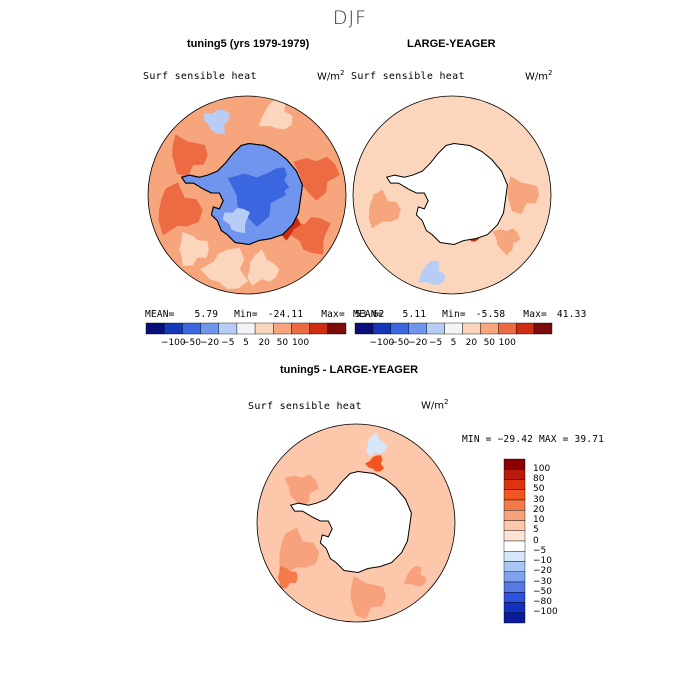 The width and height of the screenshot is (700, 700). I want to click on panel1-colorbar, so click(246, 328).